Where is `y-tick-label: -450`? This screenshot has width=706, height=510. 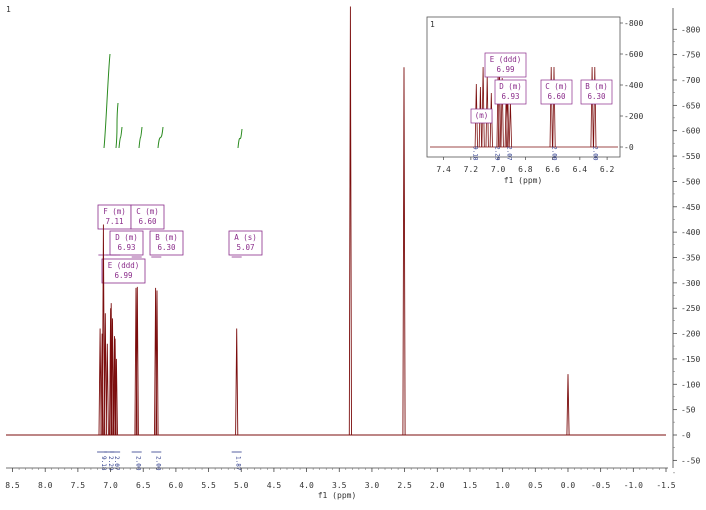
y-tick-label: -450 is located at coordinates (690, 207).